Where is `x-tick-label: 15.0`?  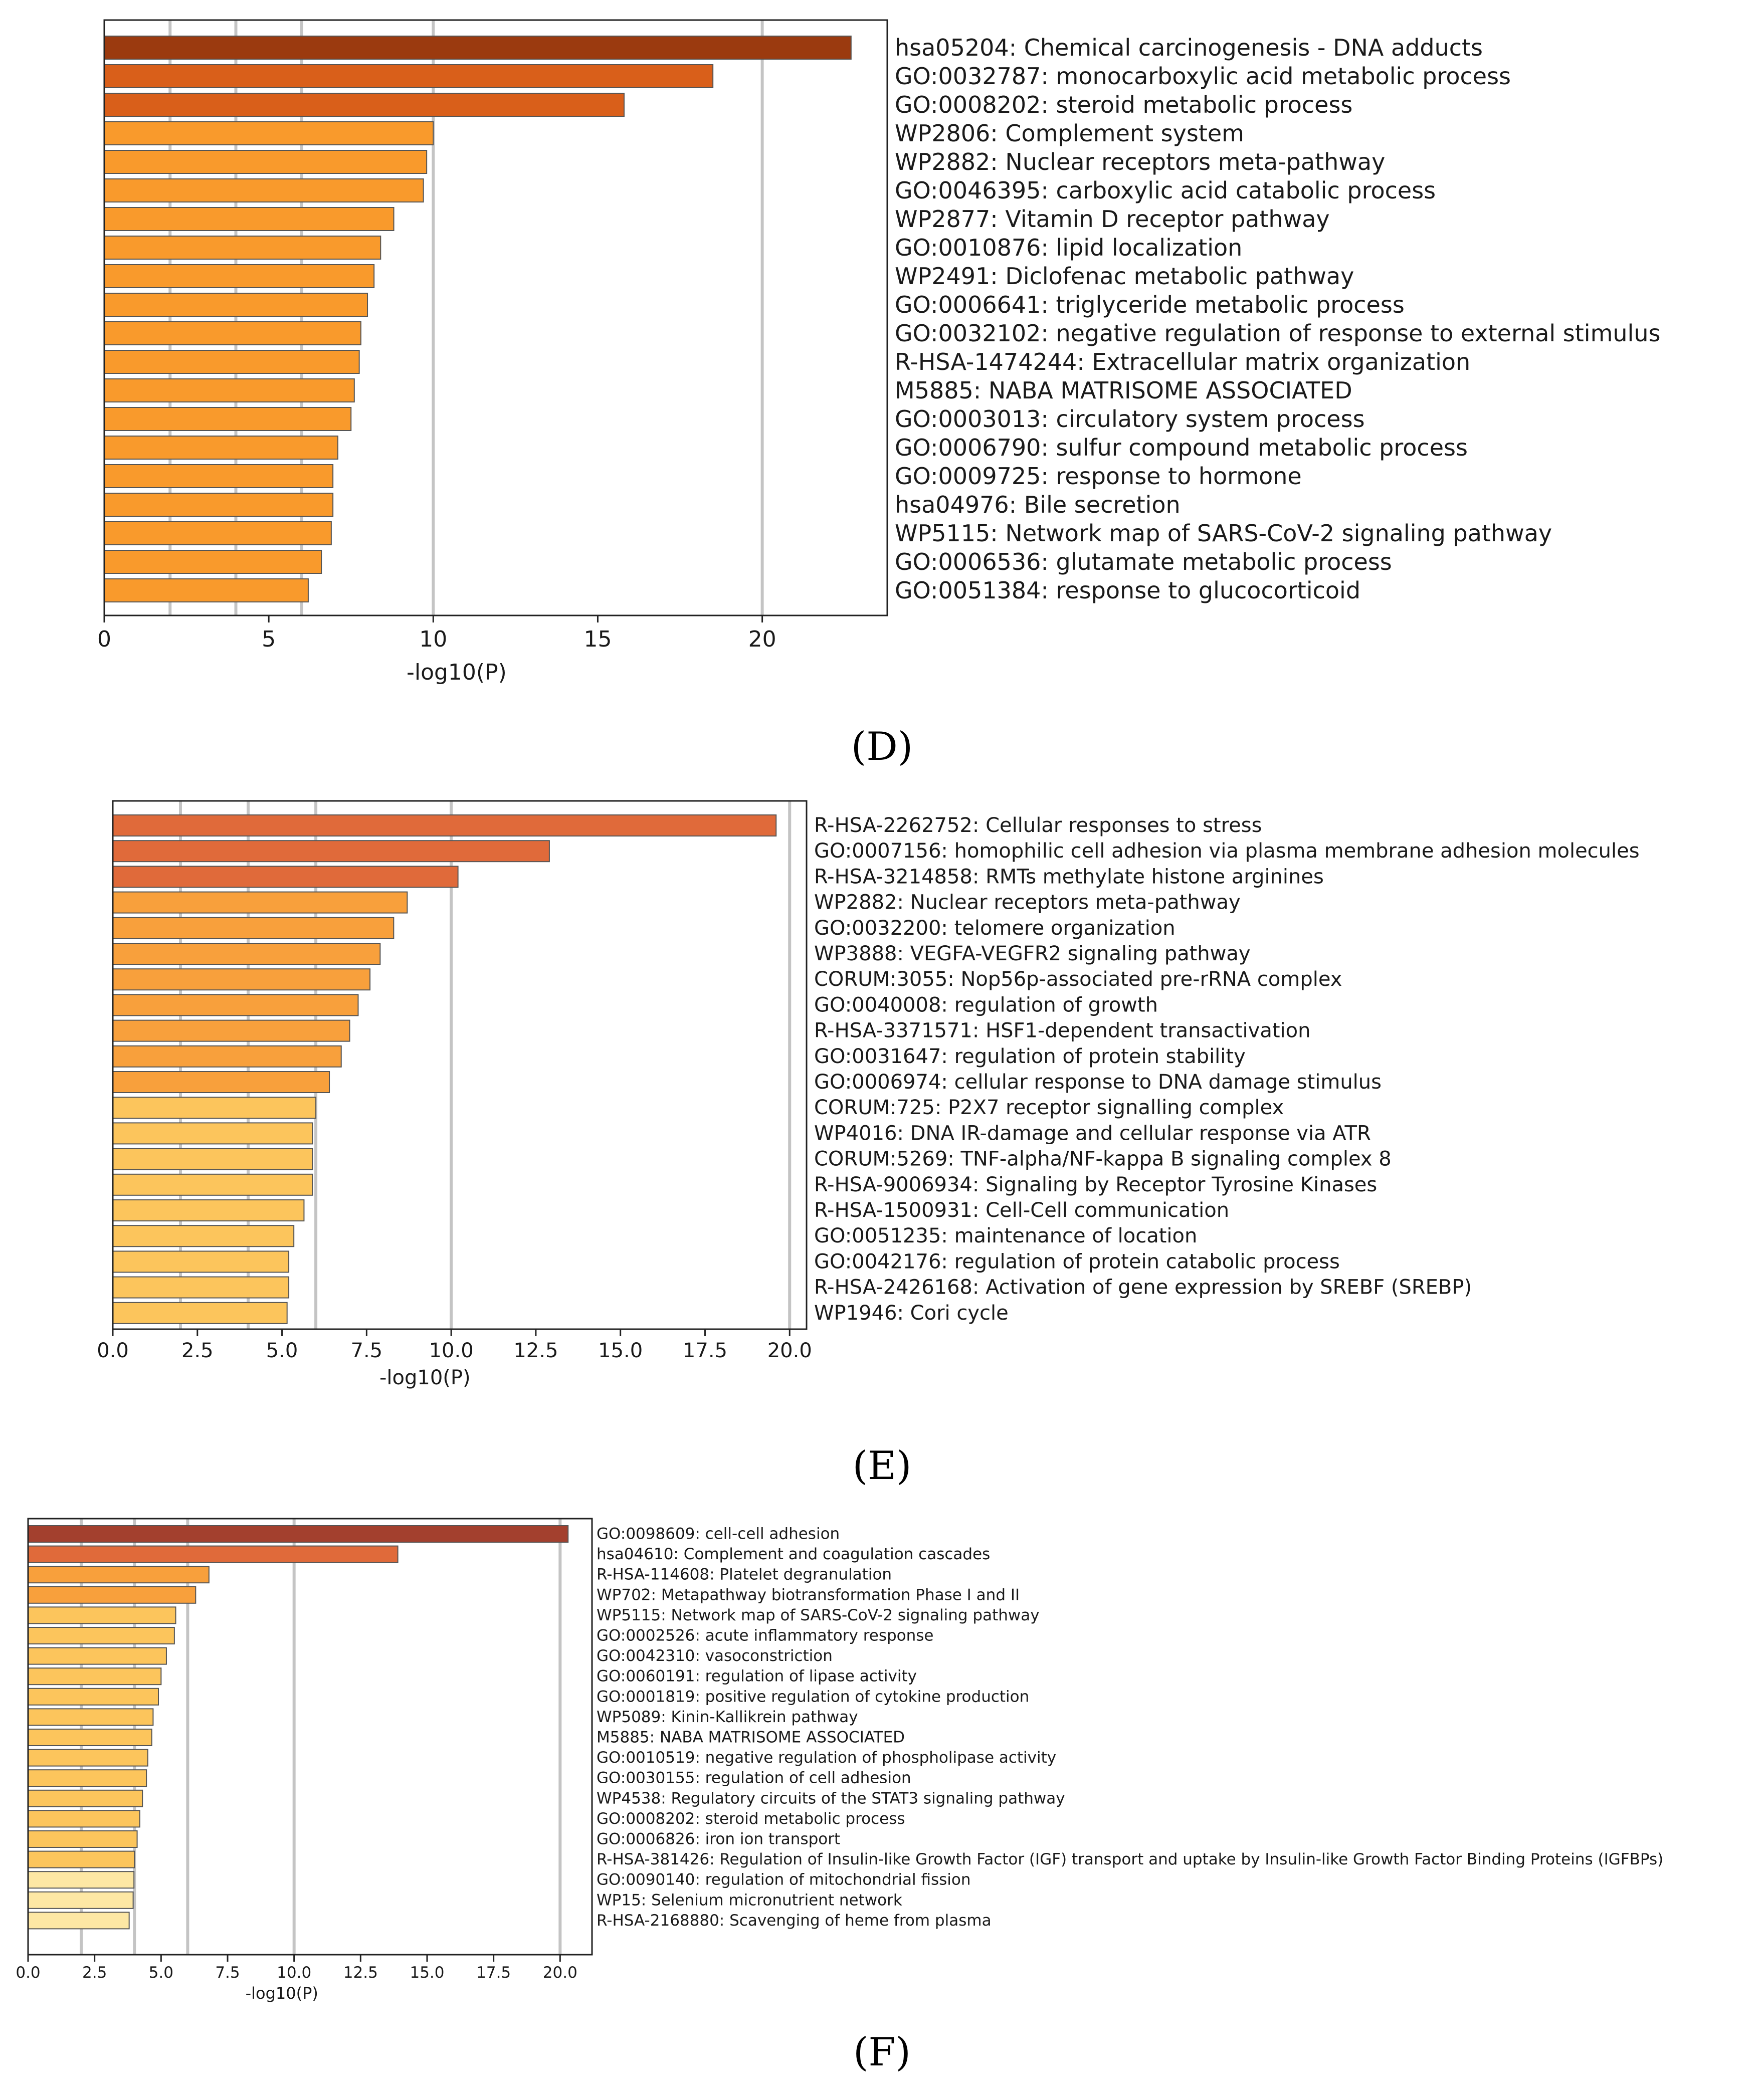
x-tick-label: 15.0 is located at coordinates (427, 1973).